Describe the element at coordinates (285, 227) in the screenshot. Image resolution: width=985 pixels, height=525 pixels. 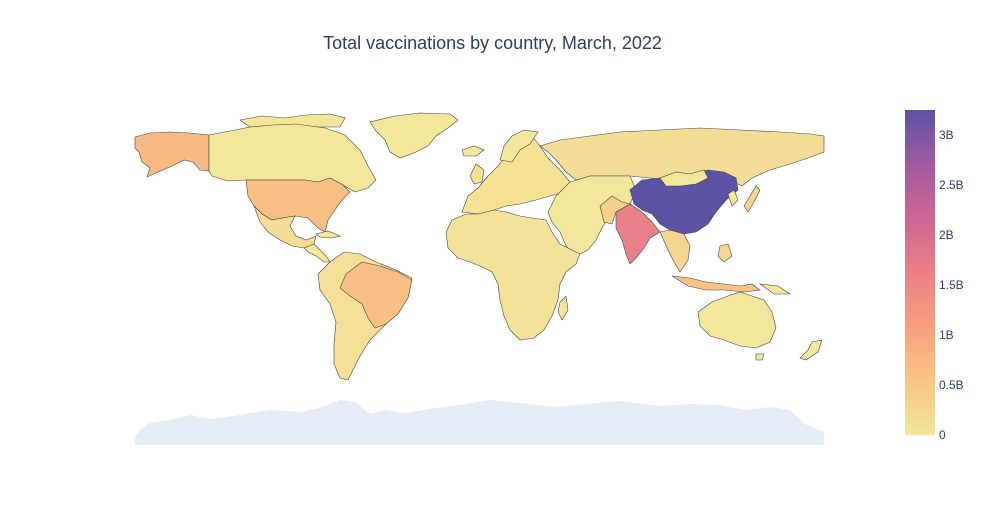
I see `mexico` at that location.